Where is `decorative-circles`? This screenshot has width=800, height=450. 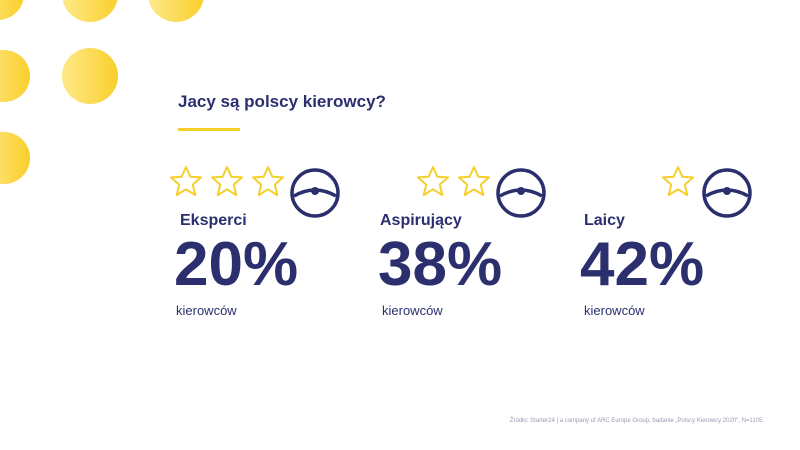
decorative-circles is located at coordinates (102, 92).